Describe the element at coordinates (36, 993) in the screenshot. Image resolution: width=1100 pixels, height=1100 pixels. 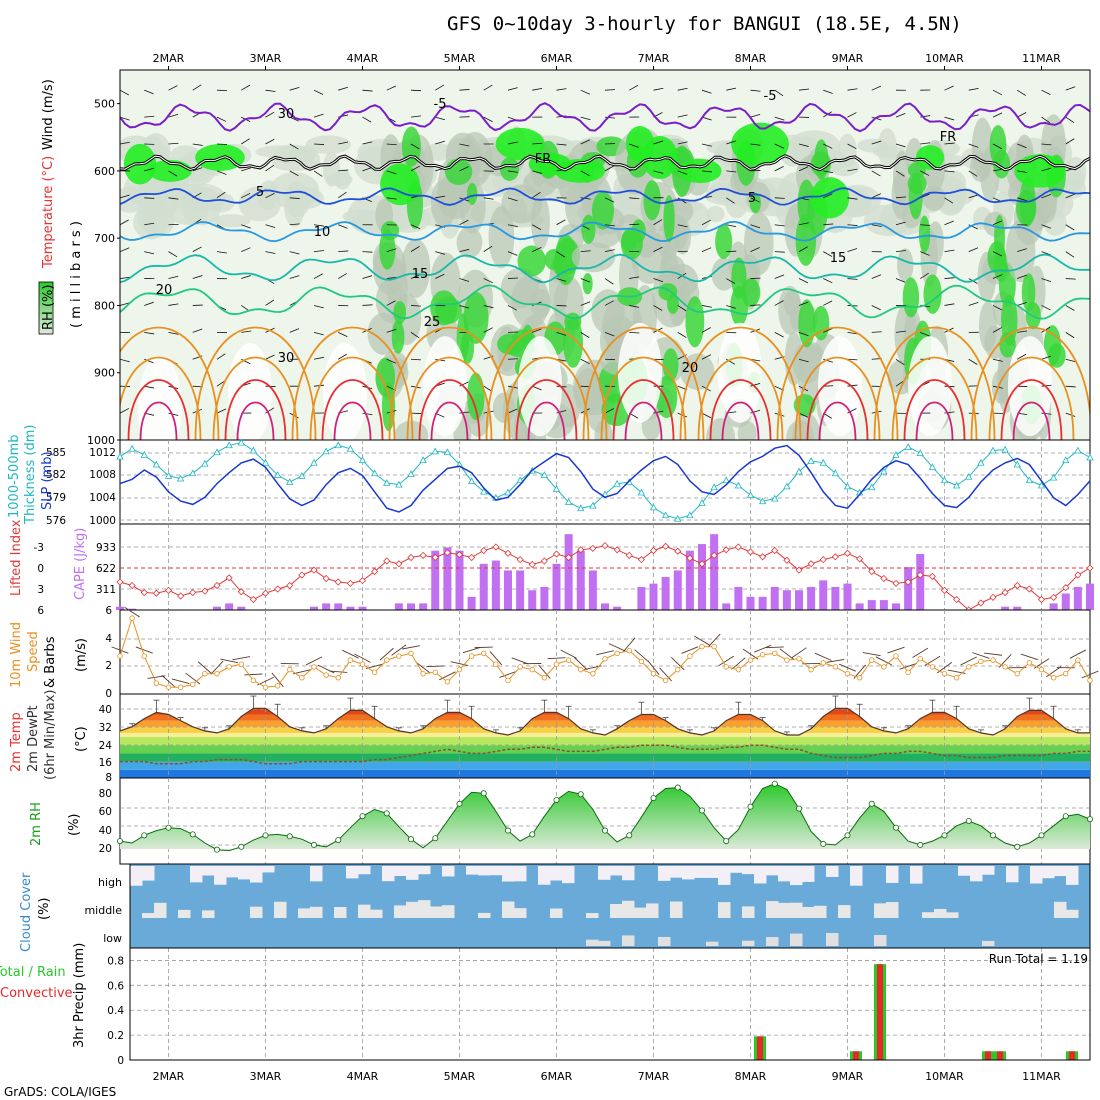
I see `precip-label-b: Convective` at that location.